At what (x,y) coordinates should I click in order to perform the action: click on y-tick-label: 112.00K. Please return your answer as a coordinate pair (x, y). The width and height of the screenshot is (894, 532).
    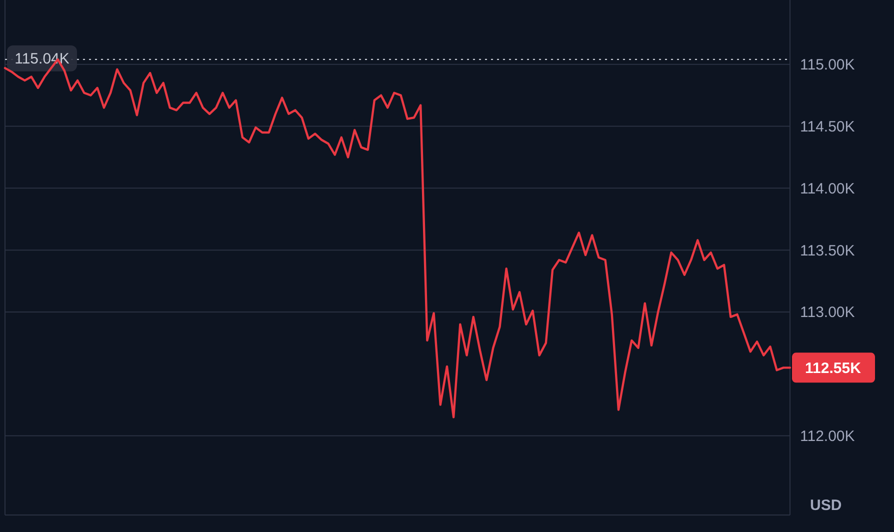
    Looking at the image, I should click on (827, 437).